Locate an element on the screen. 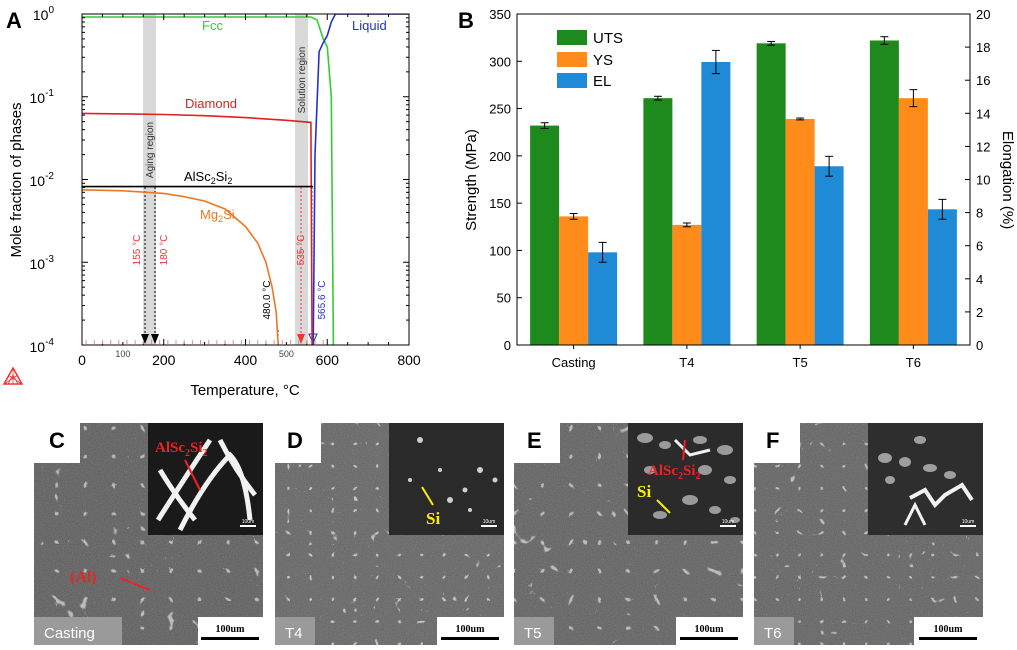 Image resolution: width=1017 pixels, height=650 pixels. aging-region-band is located at coordinates (149, 179).